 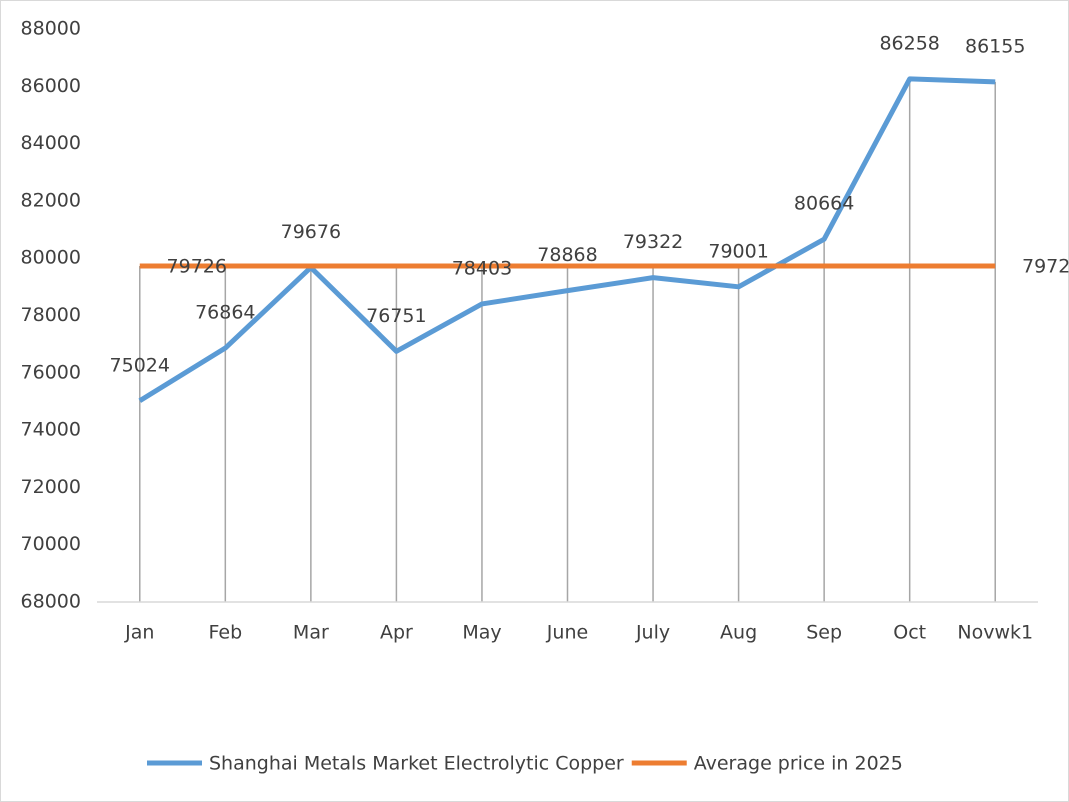 What do you see at coordinates (798, 764) in the screenshot?
I see `legend-label: Average price in 2025` at bounding box center [798, 764].